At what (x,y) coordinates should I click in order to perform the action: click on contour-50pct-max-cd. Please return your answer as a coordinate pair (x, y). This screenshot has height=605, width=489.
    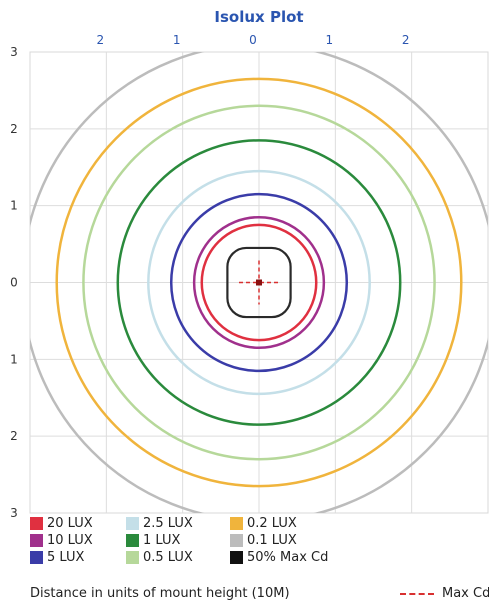
    Looking at the image, I should click on (259, 282).